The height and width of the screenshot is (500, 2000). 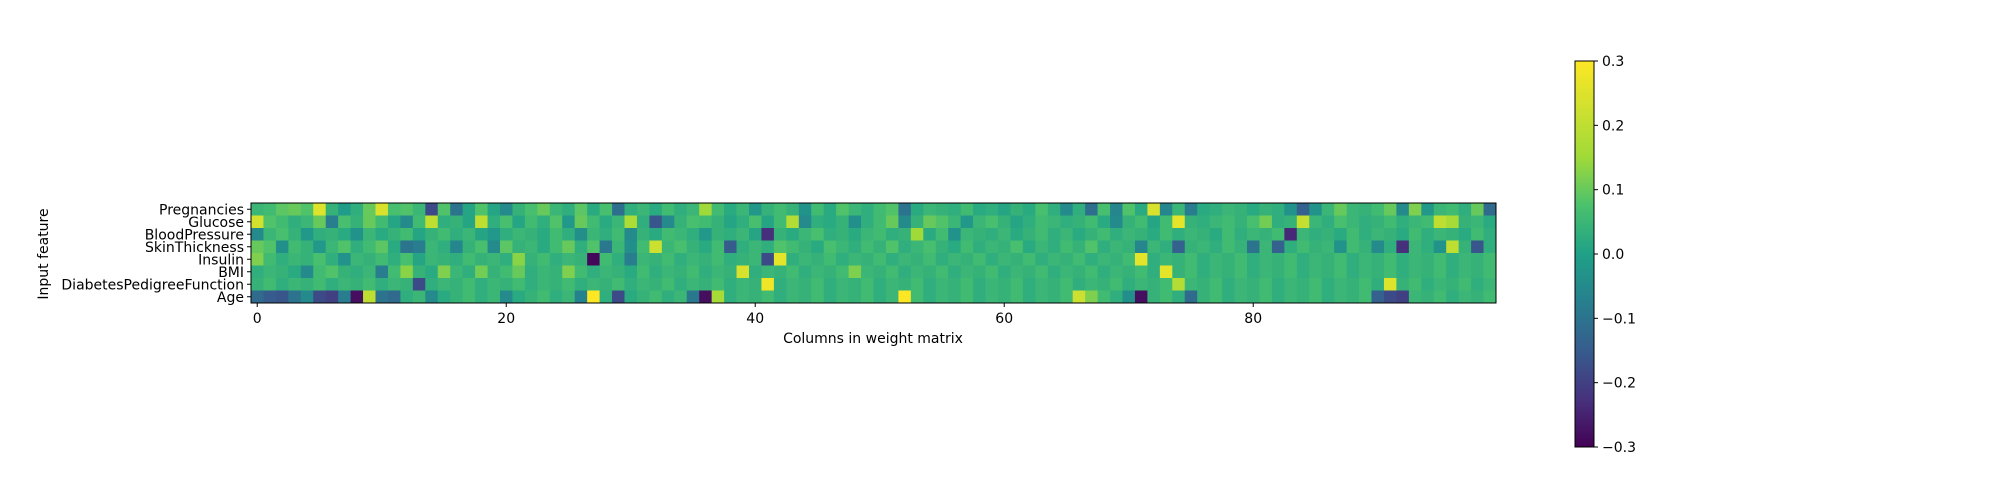 I want to click on colorbar-tick-label: −0.3, so click(x=1619, y=448).